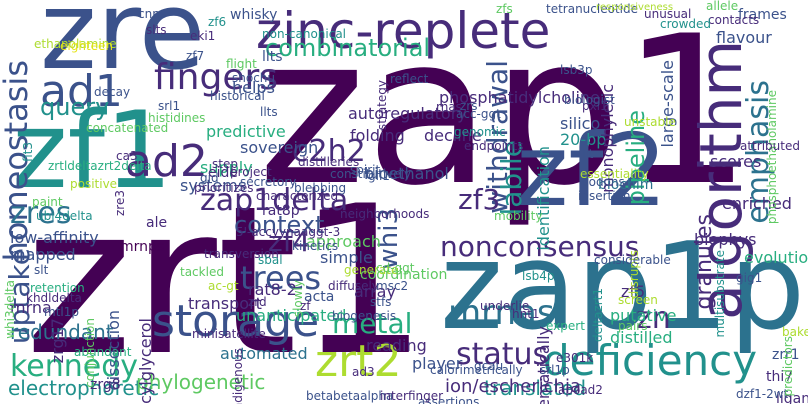 The image size is (808, 404). What do you see at coordinates (540, 246) in the screenshot?
I see `word-cloud-word: nonconsensus` at bounding box center [540, 246].